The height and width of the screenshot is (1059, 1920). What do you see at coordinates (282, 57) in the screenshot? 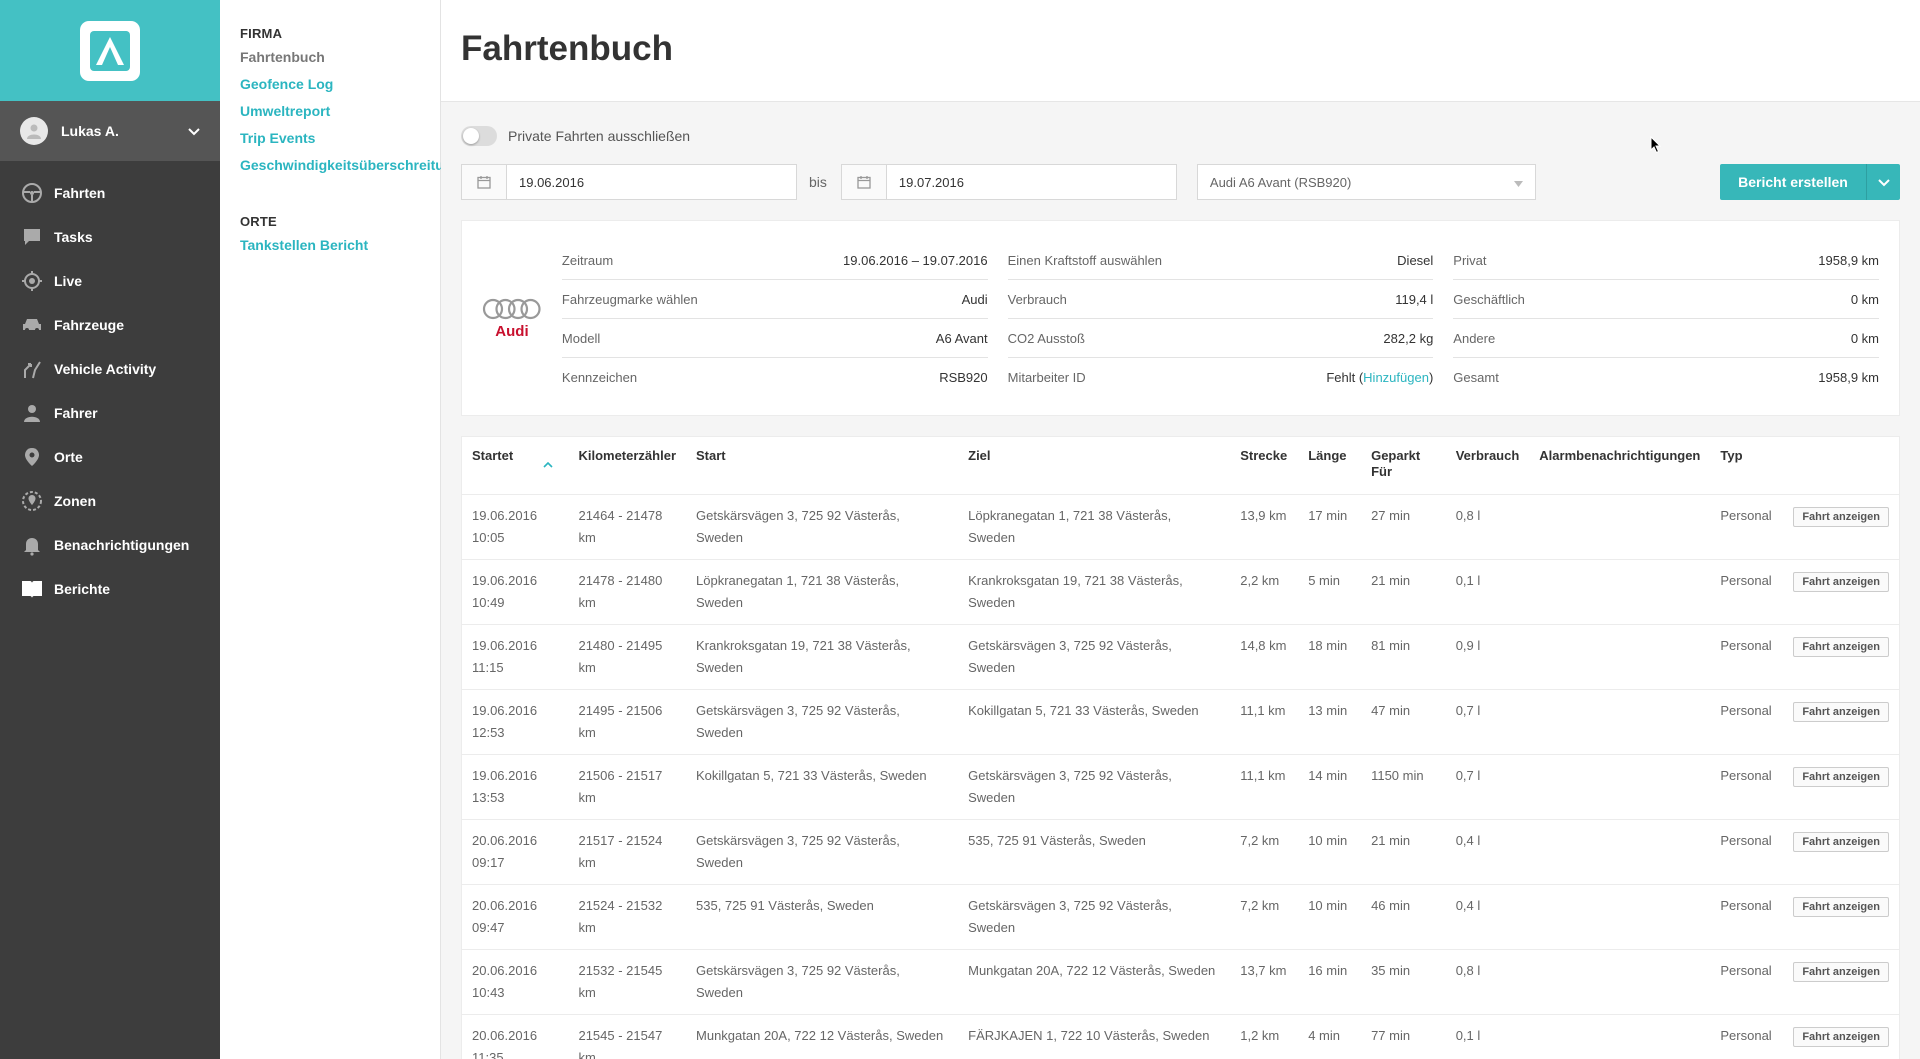
I see `subnav-link-fahrtenbuch: Fahrtenbuch` at bounding box center [282, 57].